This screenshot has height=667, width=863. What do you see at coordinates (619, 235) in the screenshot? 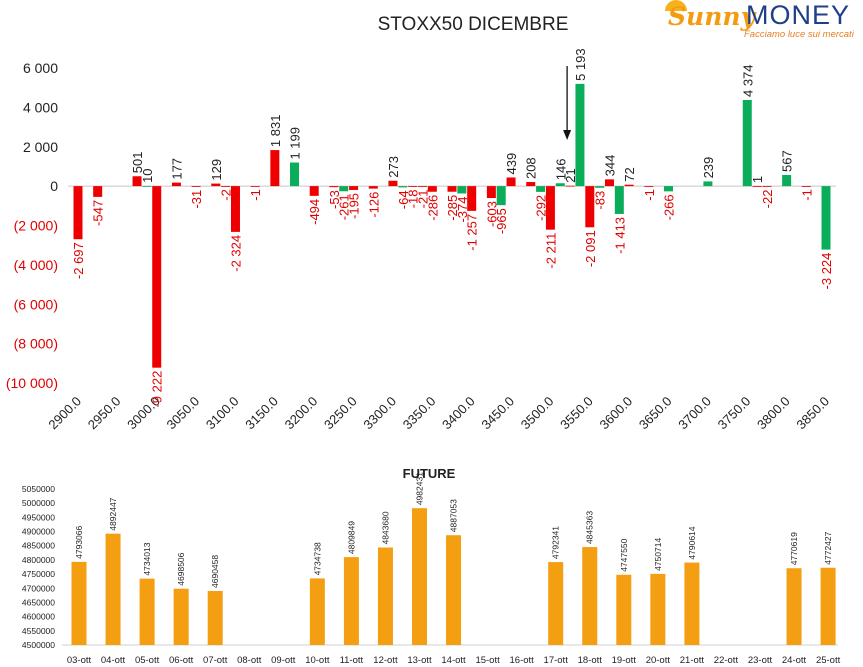
I see `bar-value-label: -1 413` at bounding box center [619, 235].